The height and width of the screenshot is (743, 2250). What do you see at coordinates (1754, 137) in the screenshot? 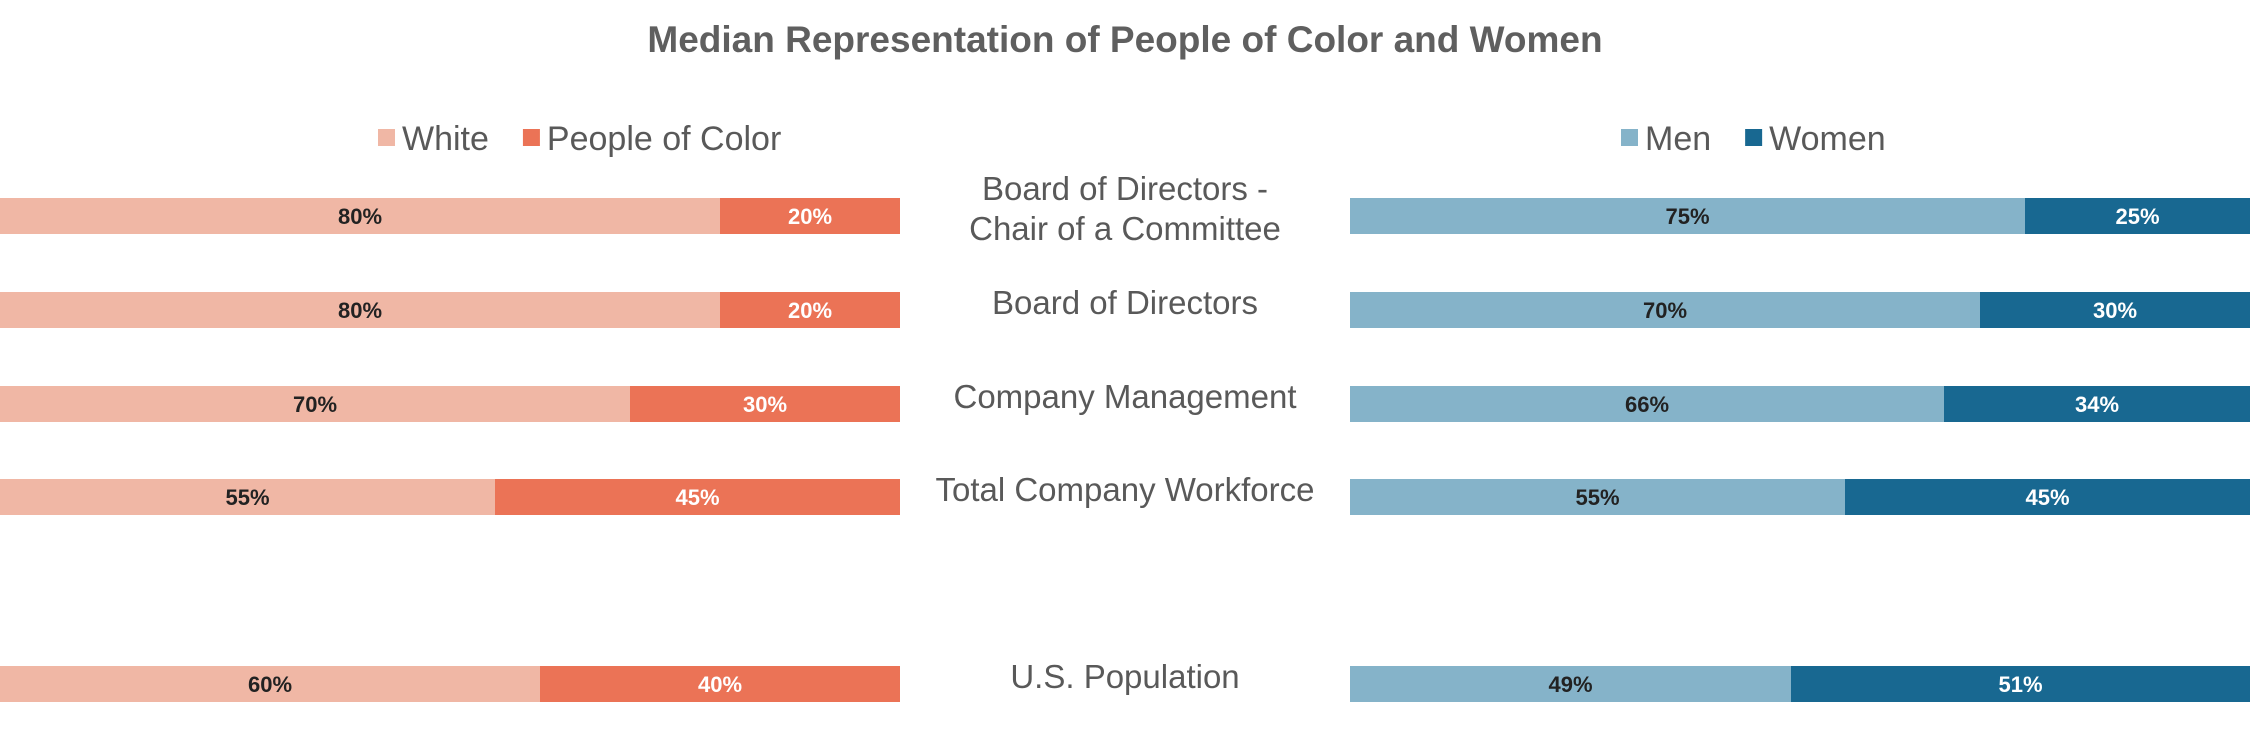
I see `legend-swatch-women` at bounding box center [1754, 137].